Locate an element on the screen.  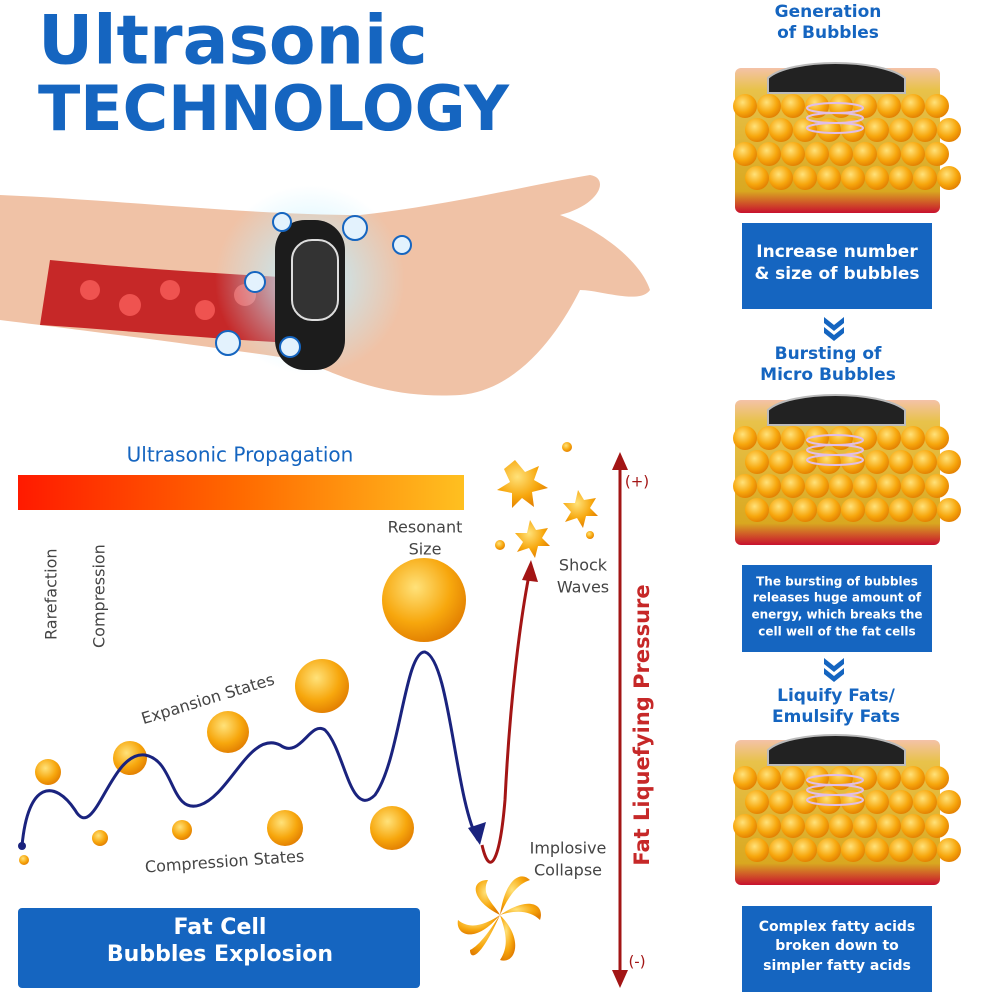
resonant-label: Size is located at coordinates (425, 549).